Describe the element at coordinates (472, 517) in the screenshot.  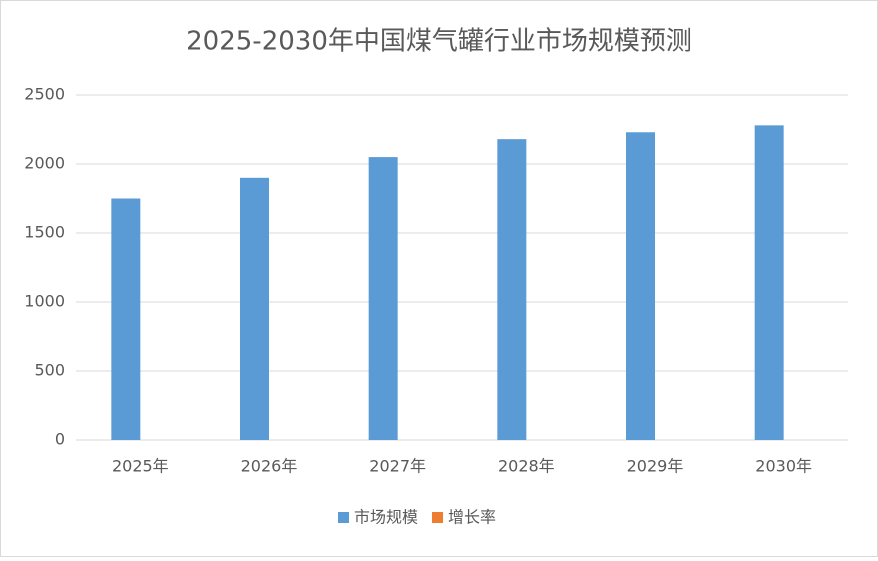
I see `legend-label: 增长率` at that location.